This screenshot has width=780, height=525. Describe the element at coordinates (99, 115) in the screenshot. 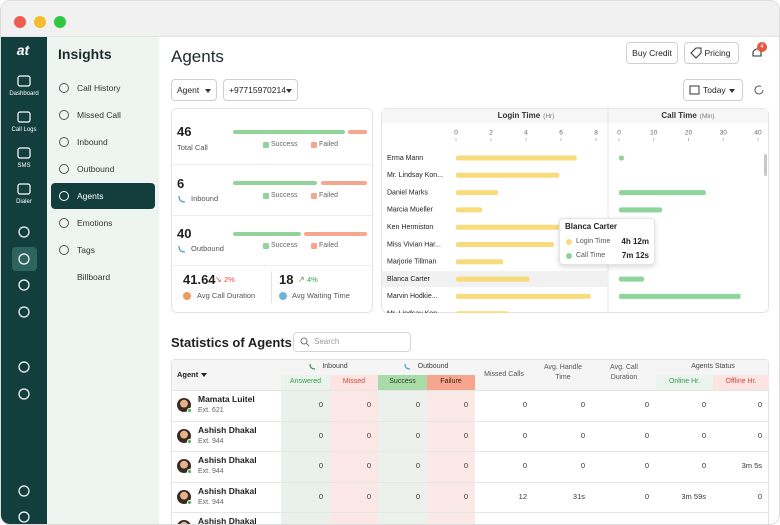

I see `nav-item: Missed Call` at that location.